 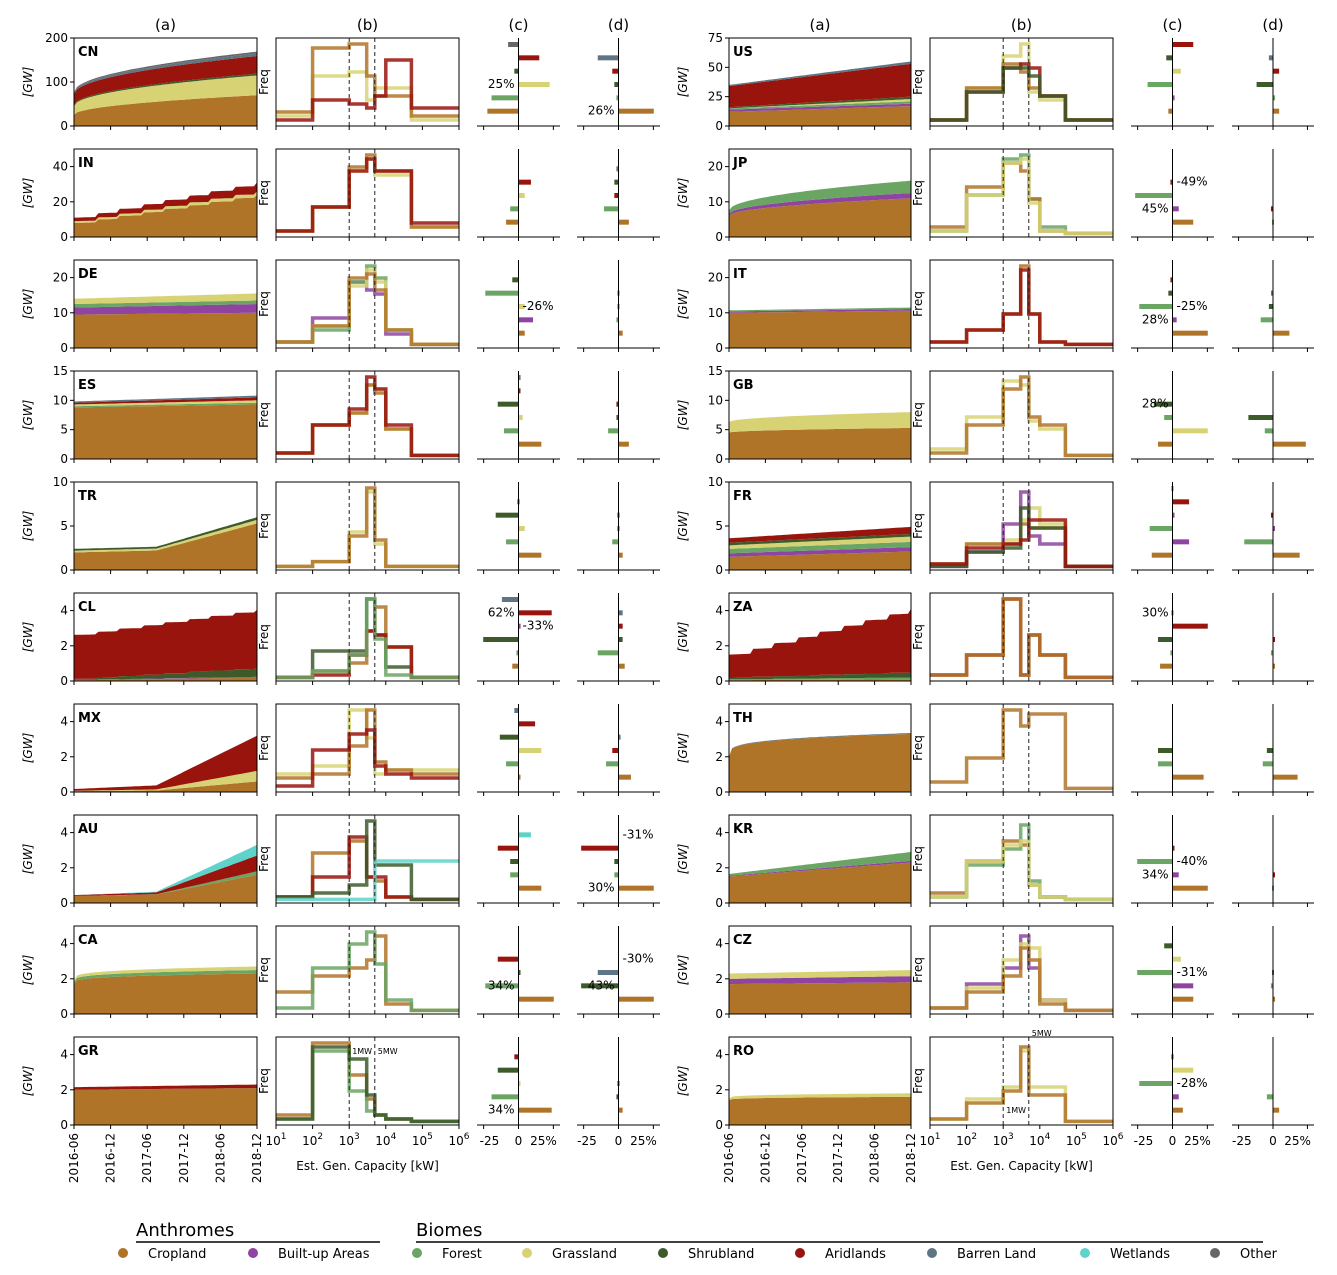 I want to click on country-row-CN: CN 0 100 200 [GW] Freq 25% 26%, so click(x=340, y=82).